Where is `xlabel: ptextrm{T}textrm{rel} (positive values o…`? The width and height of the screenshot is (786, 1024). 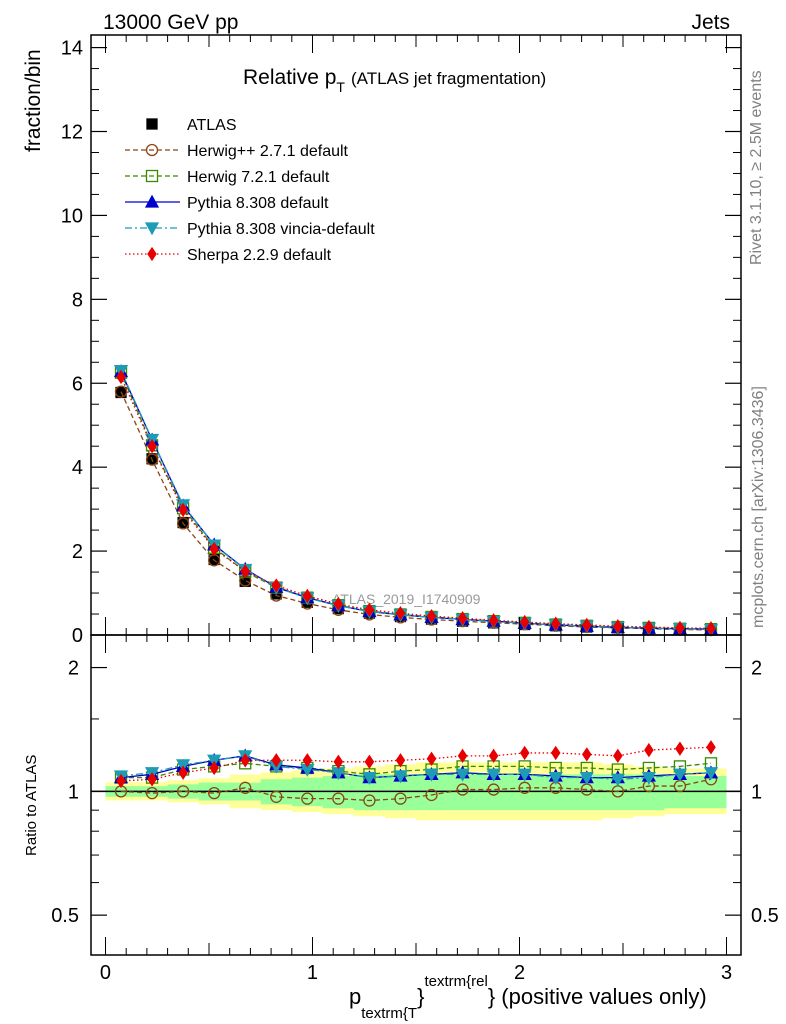
xlabel: ptextrm{T}textrm{rel} (positive values o… is located at coordinates (528, 997).